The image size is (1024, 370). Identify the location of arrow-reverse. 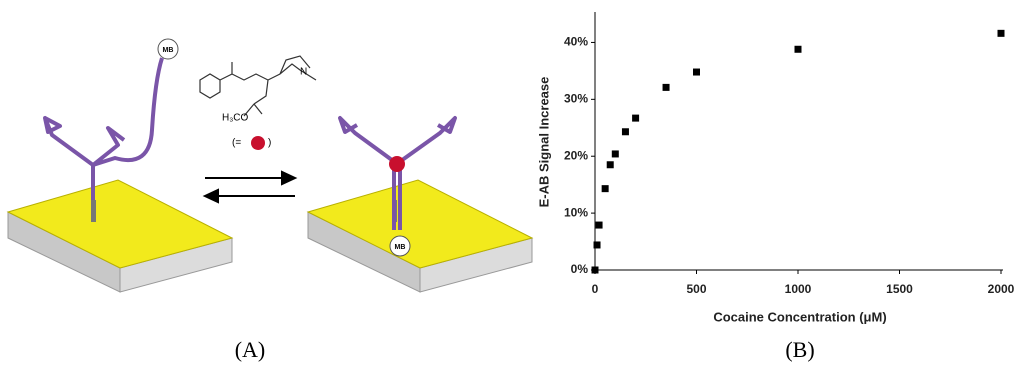
(248, 196).